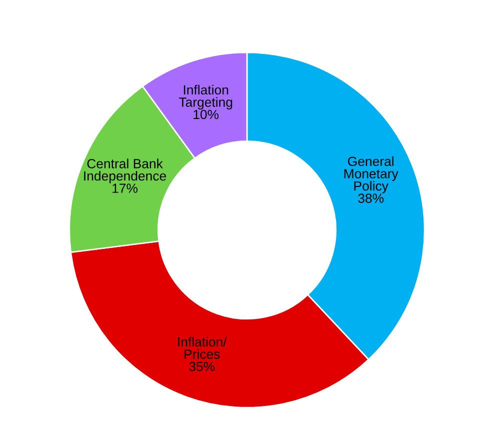 This screenshot has width=477, height=445. What do you see at coordinates (125, 171) in the screenshot?
I see `slice-label: Central Bank Independence` at bounding box center [125, 171].